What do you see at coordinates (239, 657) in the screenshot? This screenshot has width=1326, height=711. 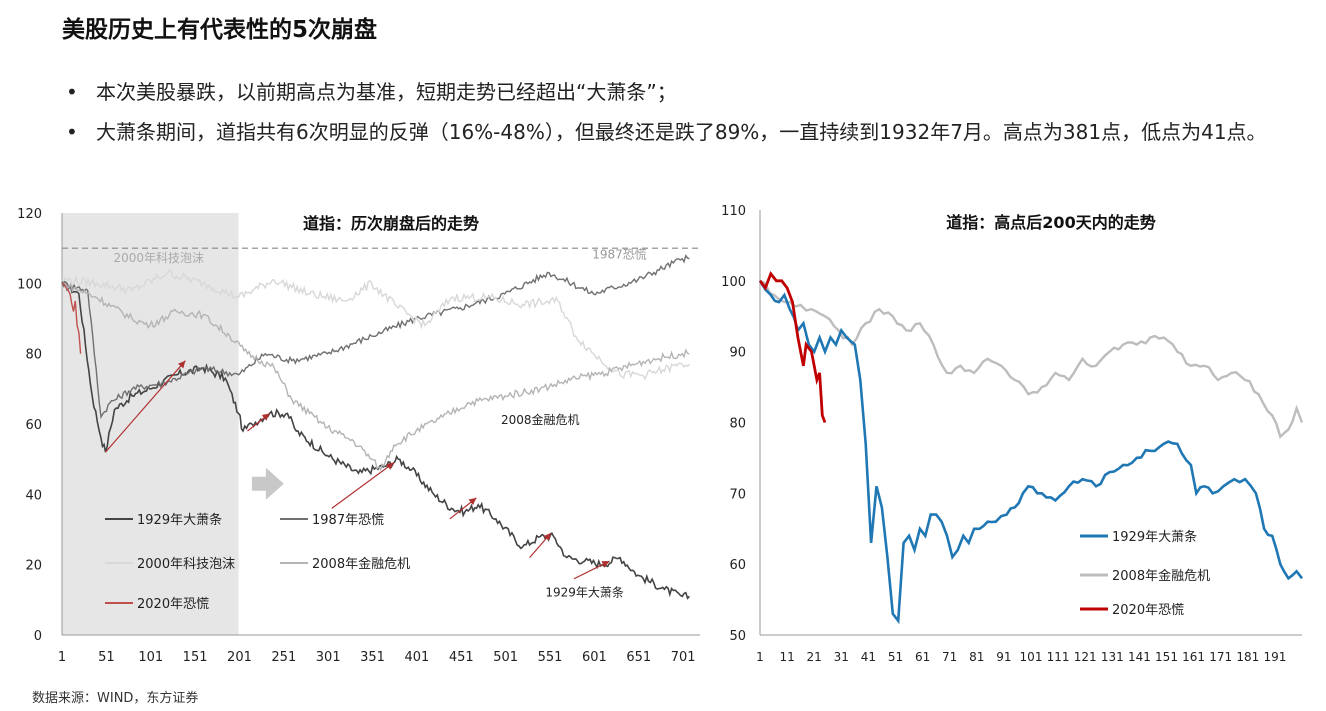 I see `x-tick-label: 201` at bounding box center [239, 657].